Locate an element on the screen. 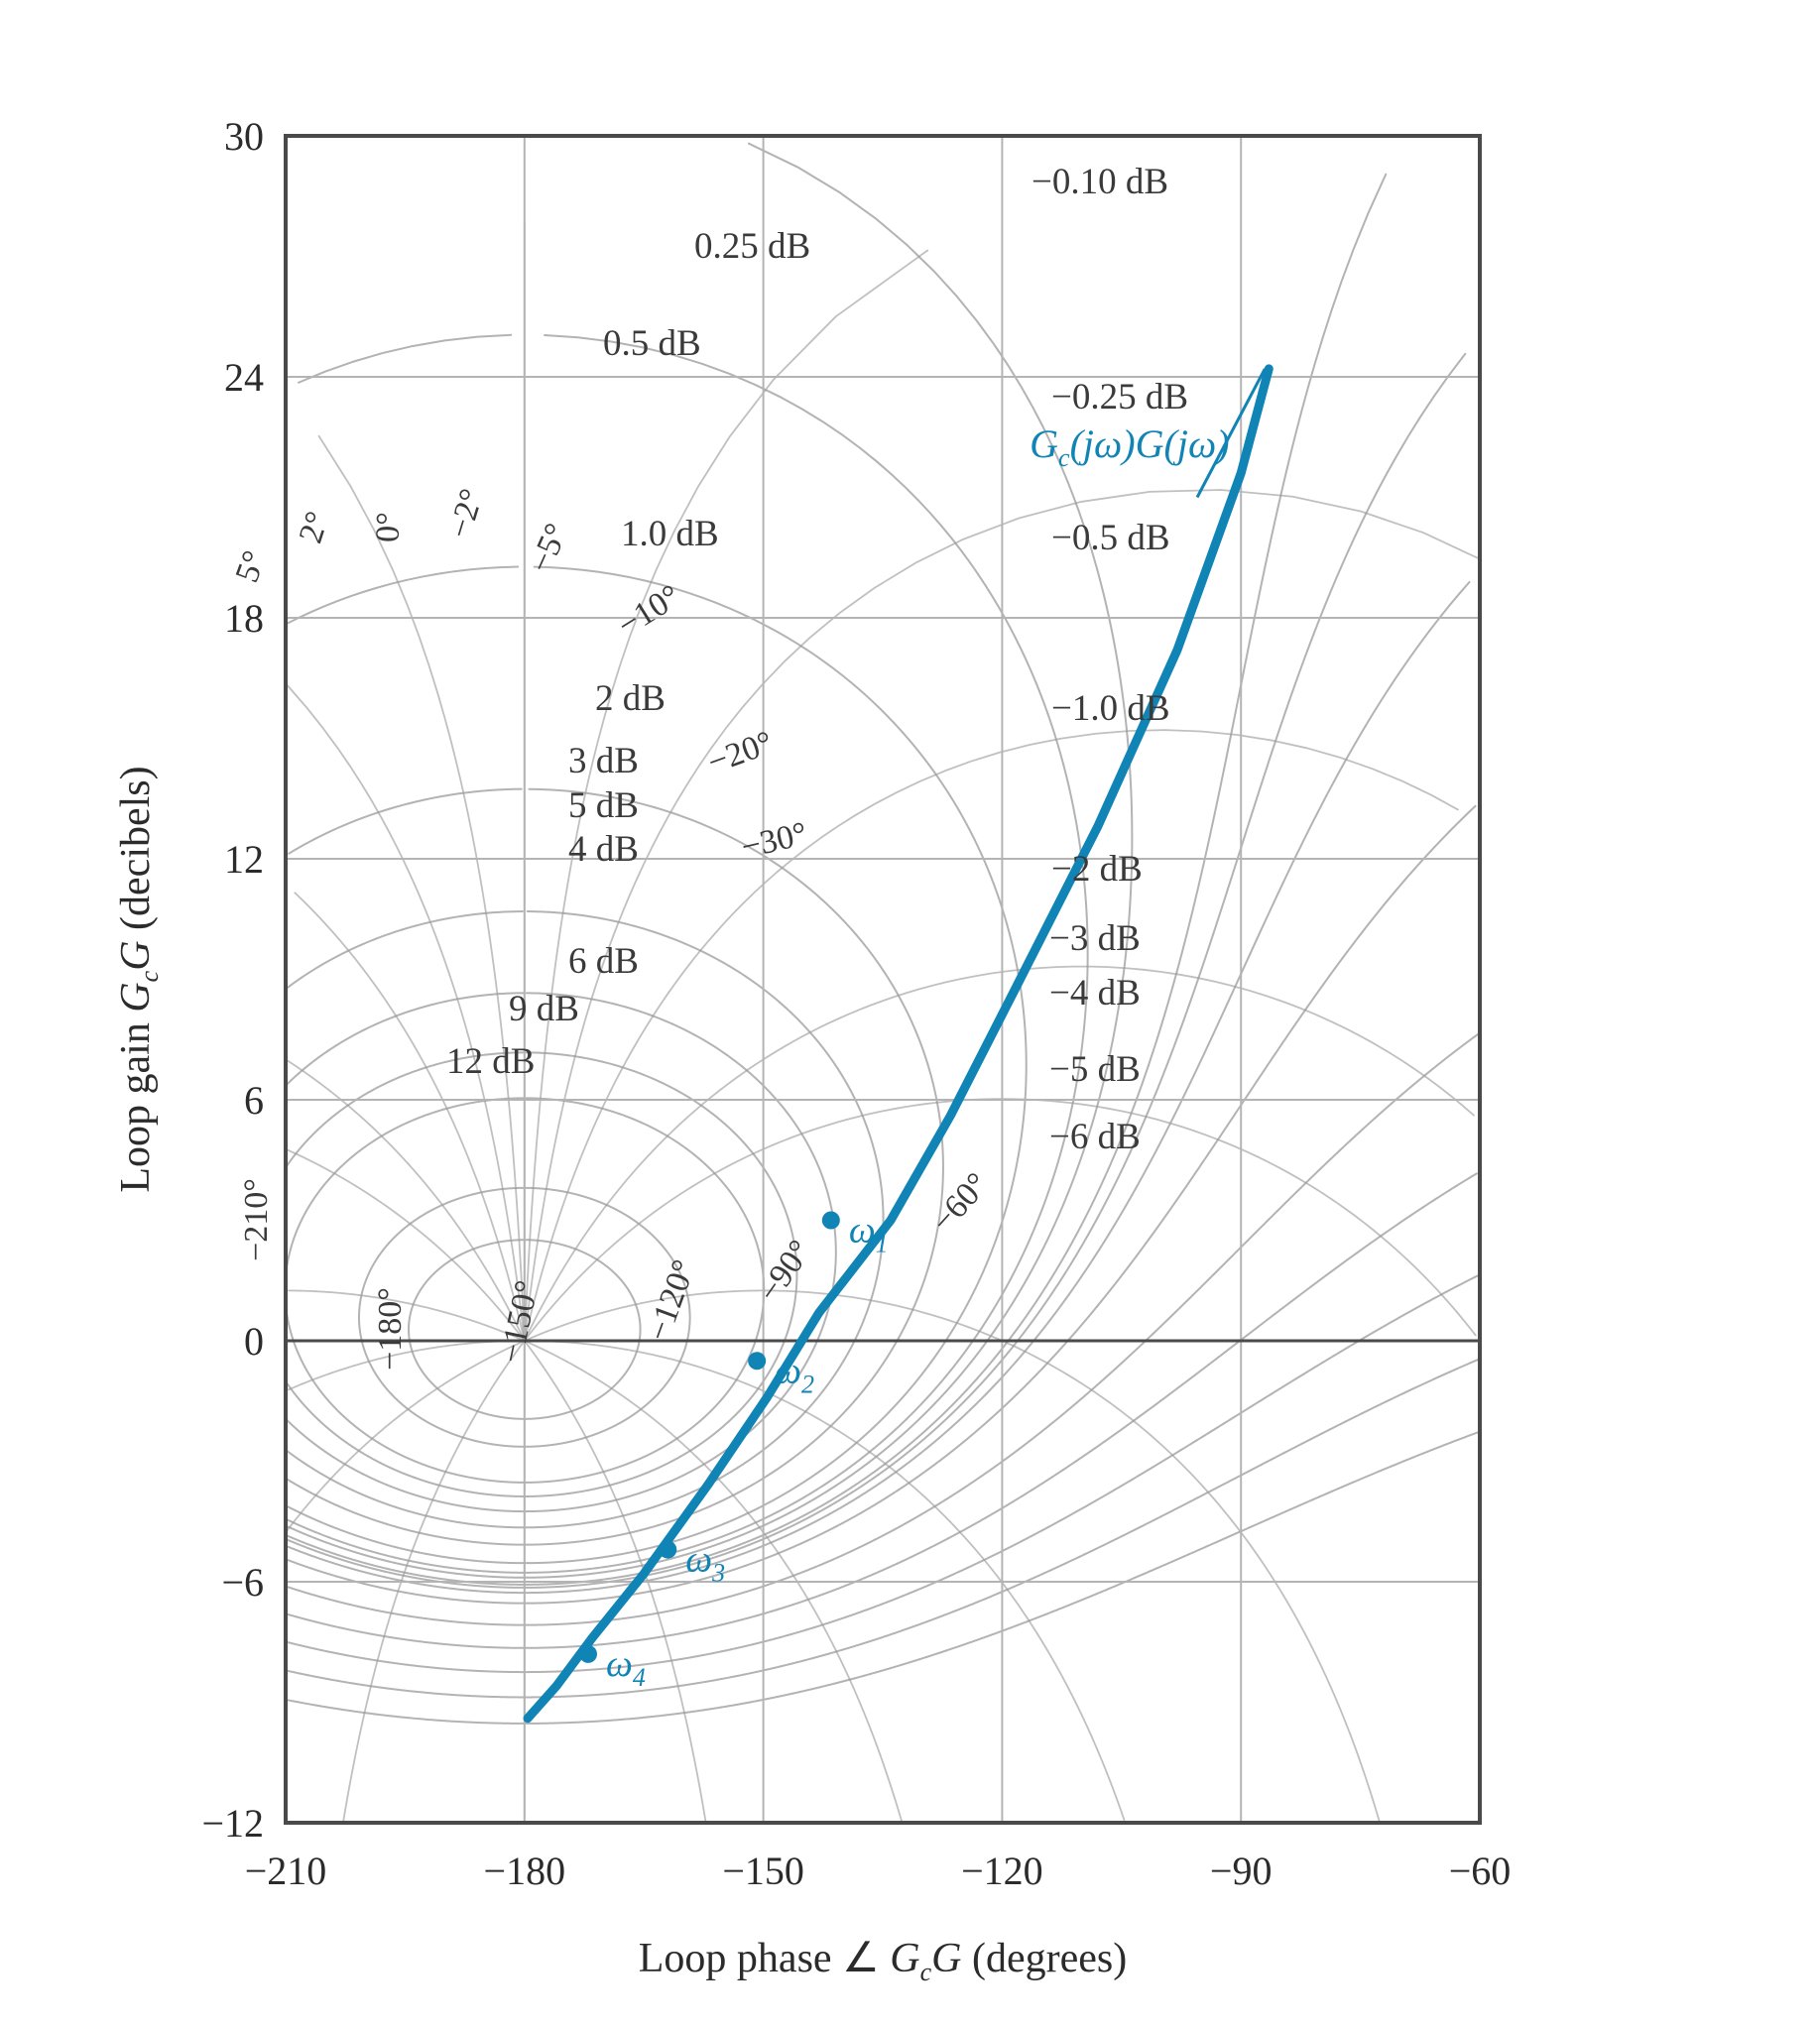 The image size is (1820, 2029). closed-loop-db-label: 4 dB is located at coordinates (603, 849).